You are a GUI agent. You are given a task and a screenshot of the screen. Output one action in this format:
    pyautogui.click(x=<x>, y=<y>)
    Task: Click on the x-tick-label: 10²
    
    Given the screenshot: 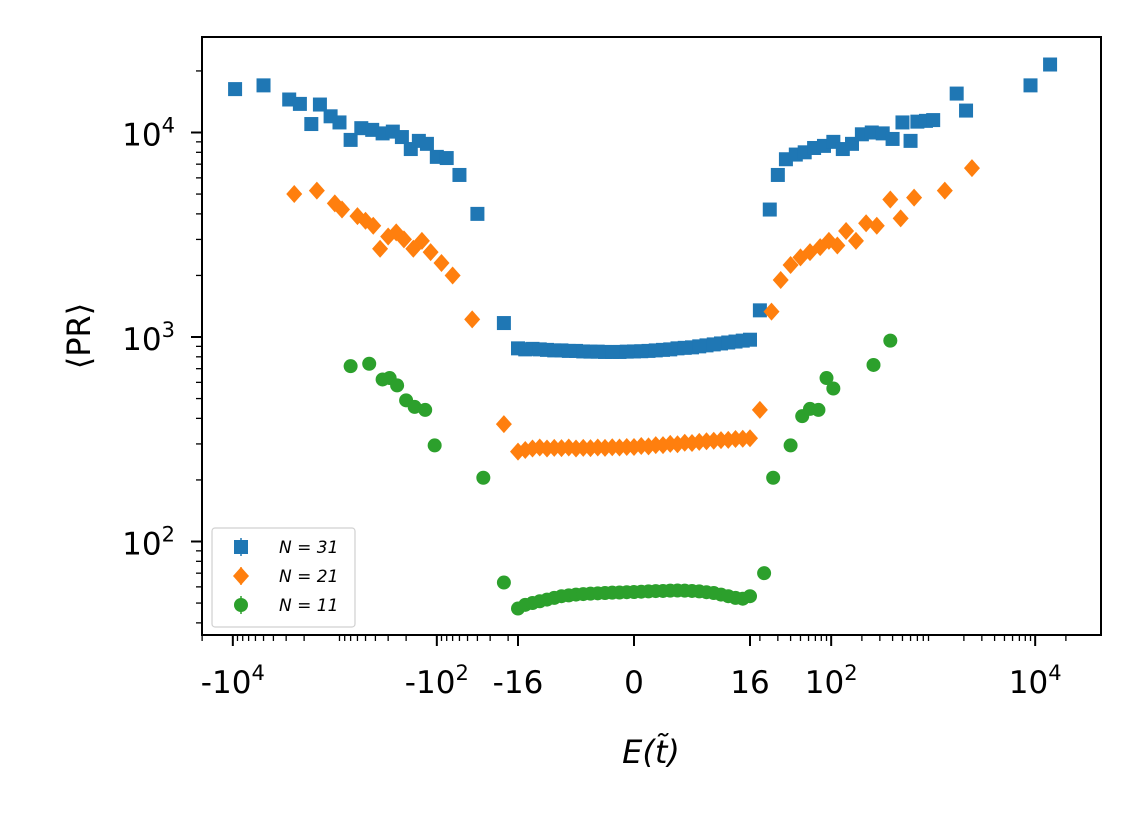 What is the action you would take?
    pyautogui.click(x=831, y=681)
    